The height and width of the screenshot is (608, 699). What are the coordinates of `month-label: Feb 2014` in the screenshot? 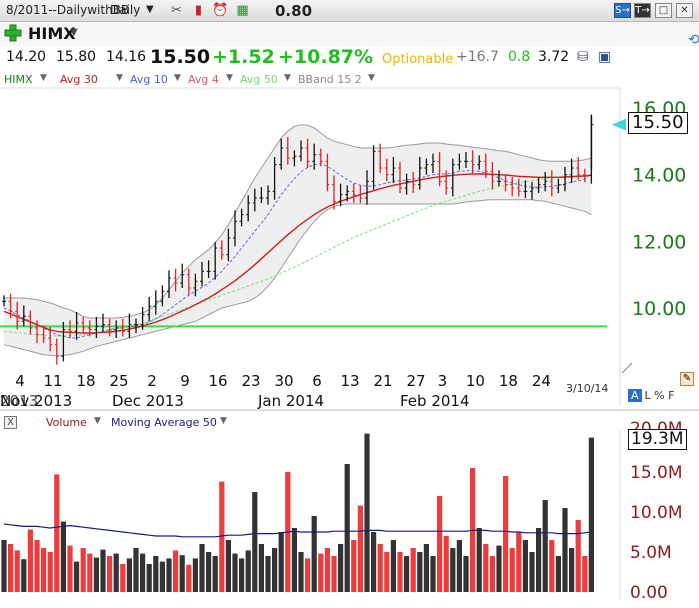 It's located at (435, 401).